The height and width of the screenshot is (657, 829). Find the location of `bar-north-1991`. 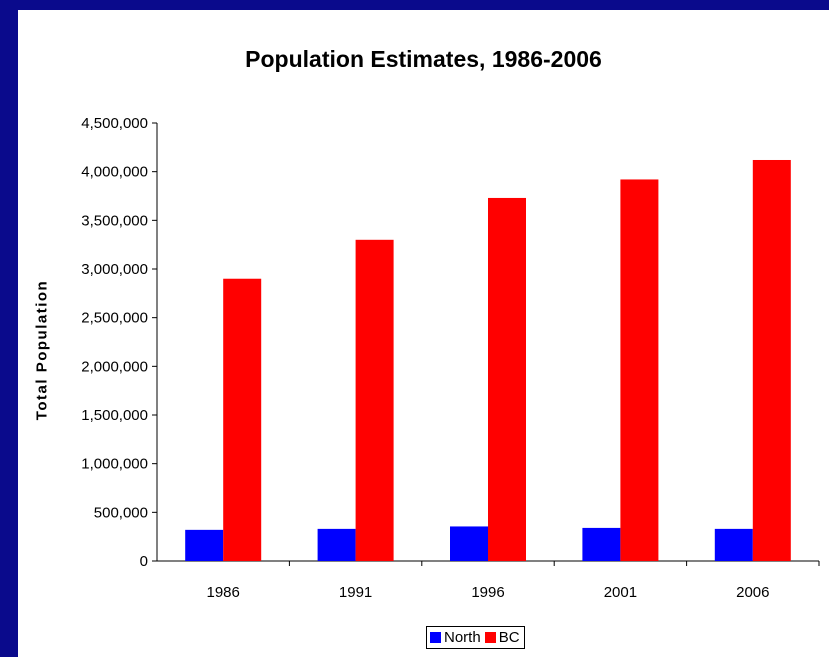

bar-north-1991 is located at coordinates (336, 544).